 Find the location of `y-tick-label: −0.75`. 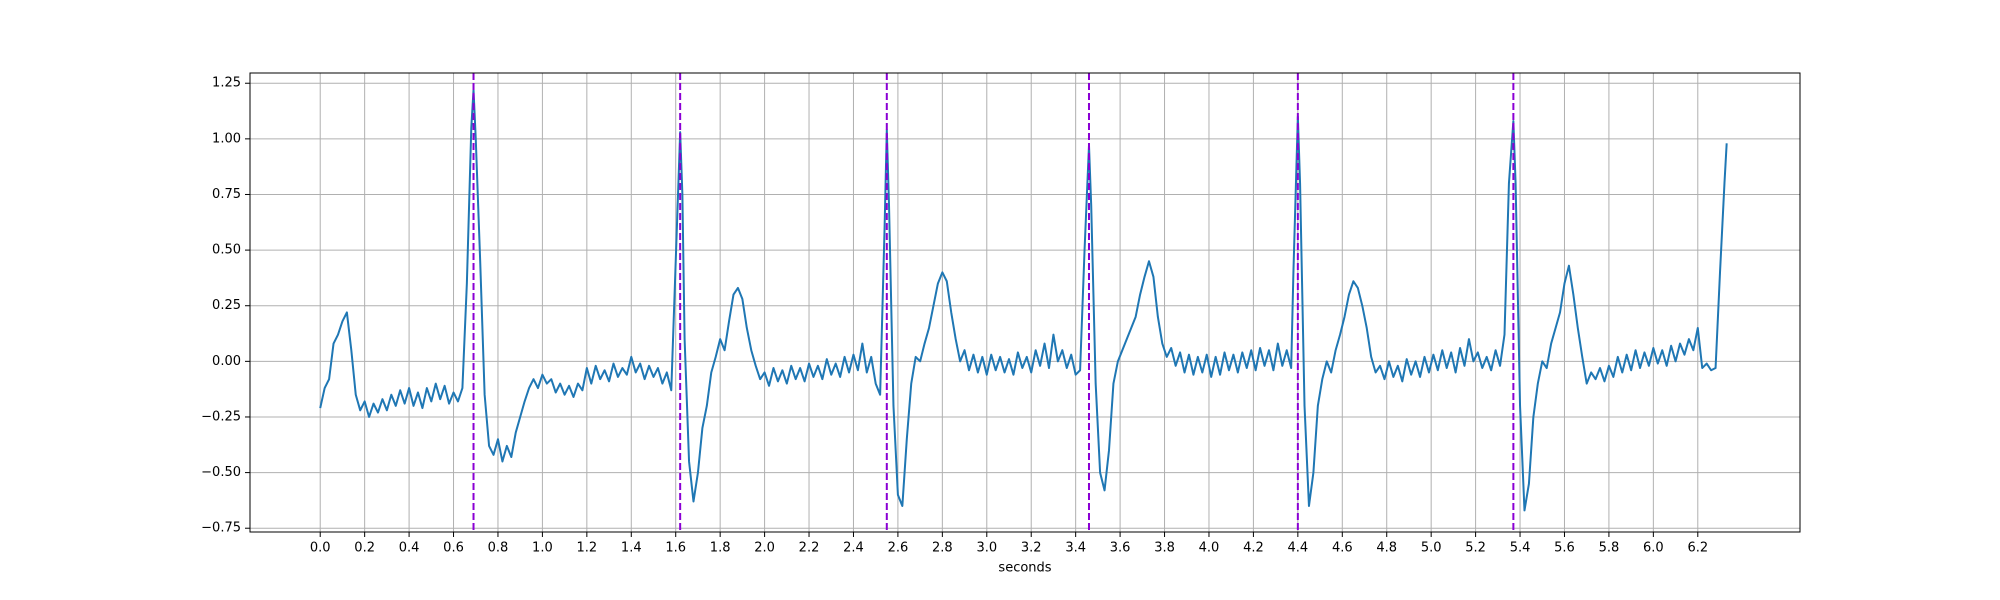

y-tick-label: −0.75 is located at coordinates (221, 528).